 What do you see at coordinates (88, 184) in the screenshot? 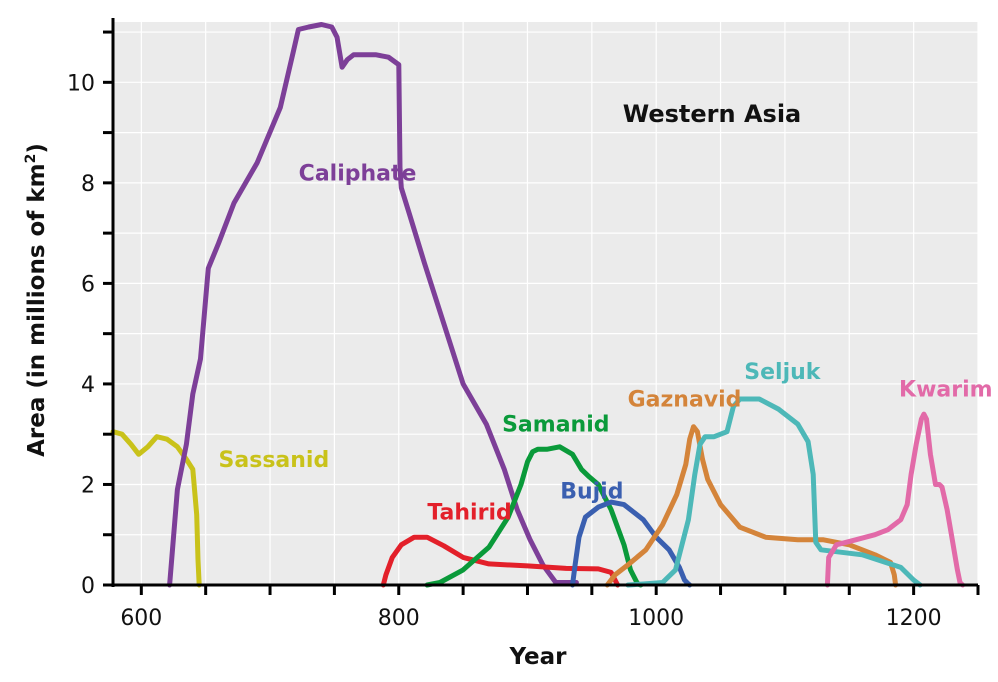
I see `y-tick-label: 8` at bounding box center [88, 184].